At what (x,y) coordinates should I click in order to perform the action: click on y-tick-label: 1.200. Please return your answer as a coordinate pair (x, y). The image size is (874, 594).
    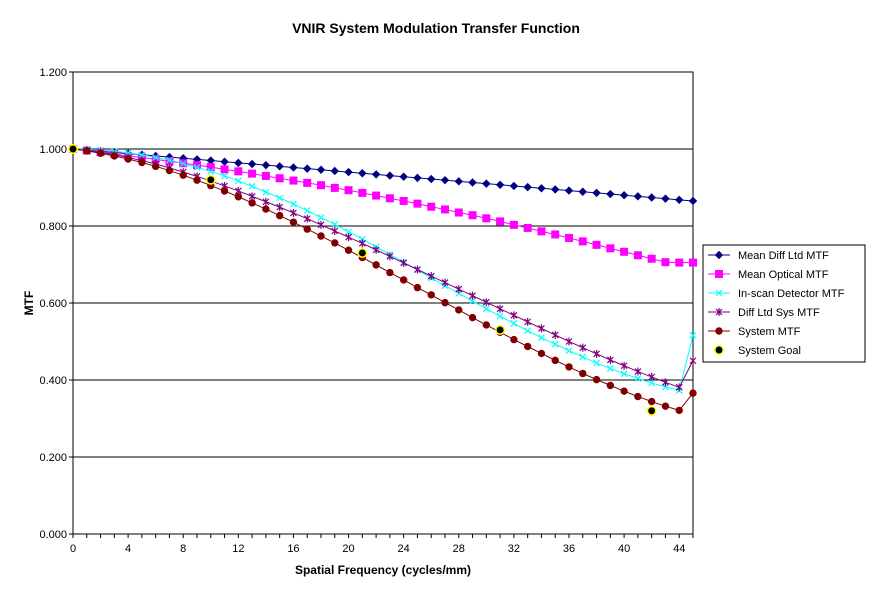
    Looking at the image, I should click on (53, 73).